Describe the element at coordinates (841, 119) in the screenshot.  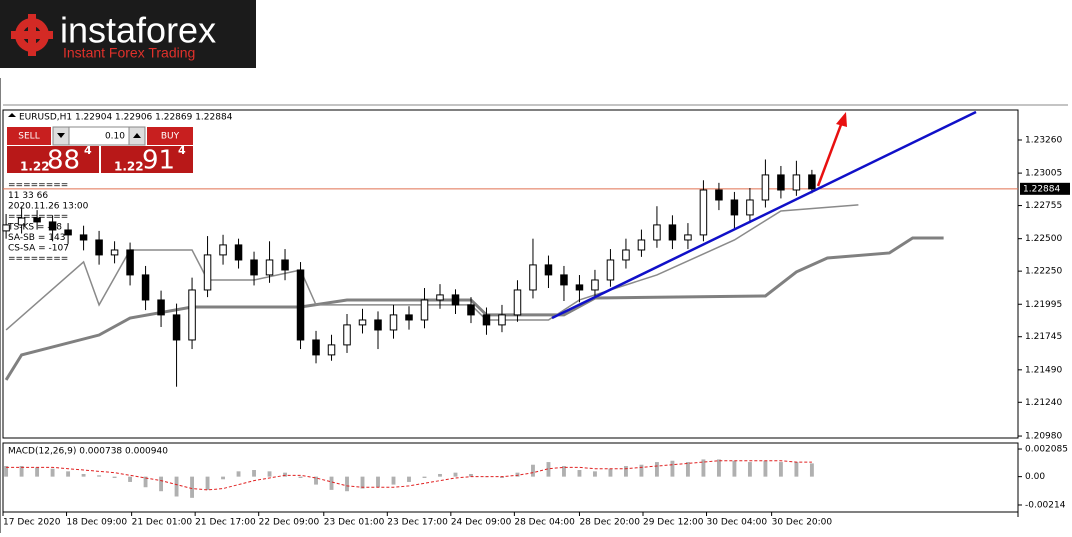
I see `arrow-head` at that location.